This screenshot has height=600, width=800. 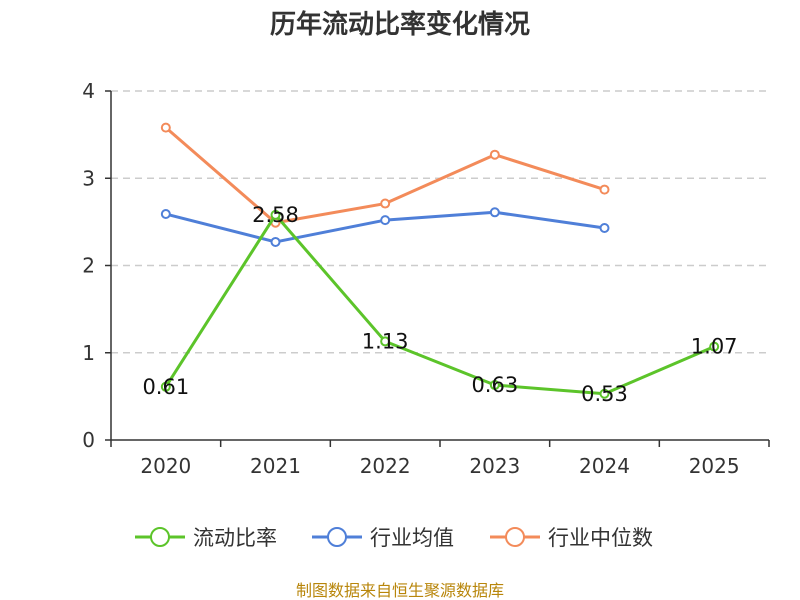 I want to click on y-tick-label: 3, so click(x=88, y=178).